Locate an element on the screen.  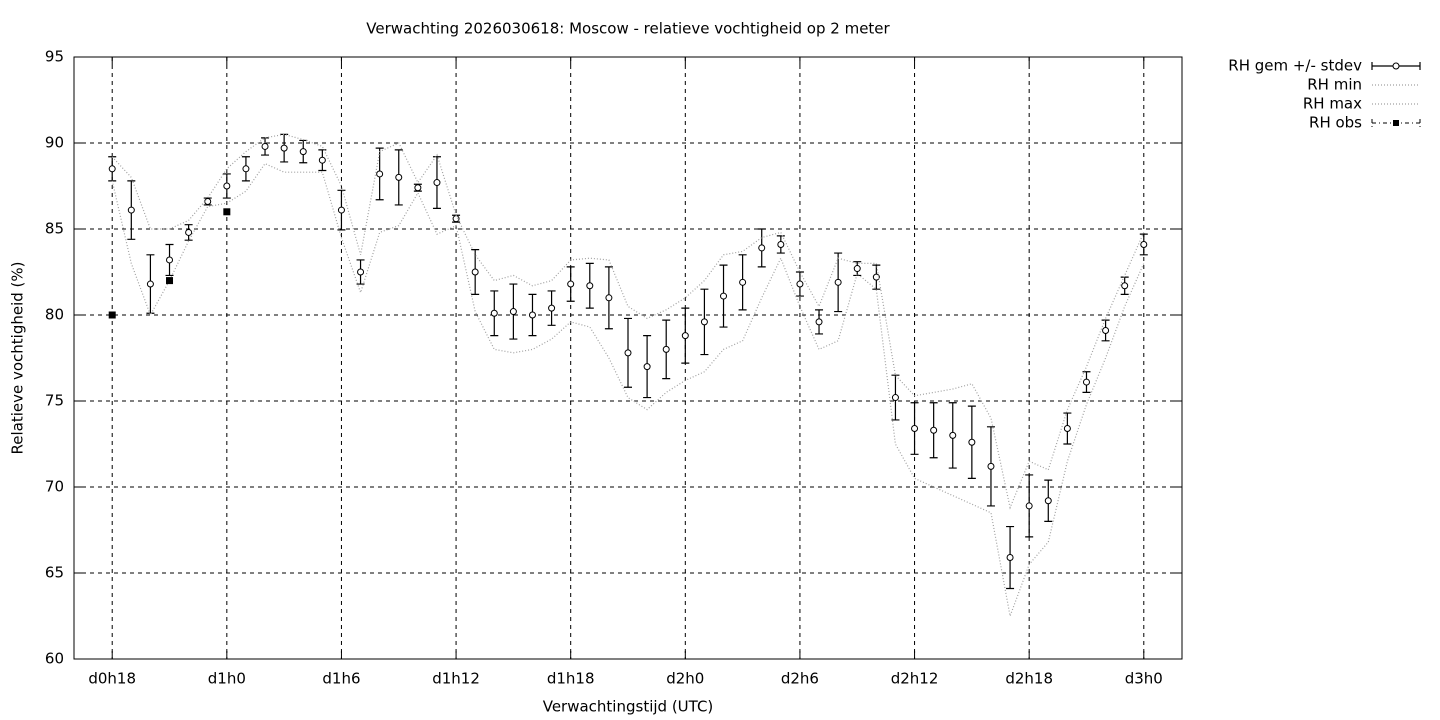
legend-label: RH max is located at coordinates (1332, 104).